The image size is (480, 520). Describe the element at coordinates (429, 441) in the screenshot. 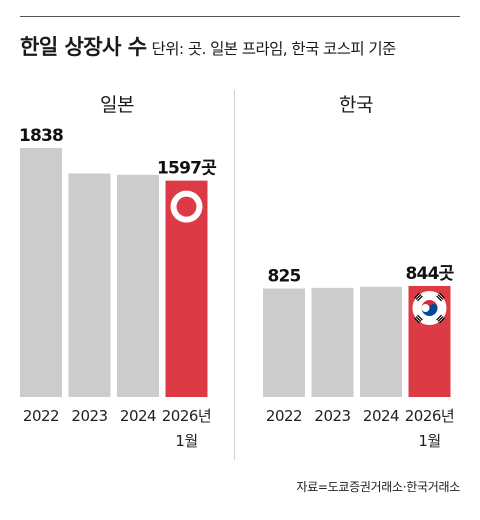

I see `tick-label-korea-3-line2: 1월` at that location.